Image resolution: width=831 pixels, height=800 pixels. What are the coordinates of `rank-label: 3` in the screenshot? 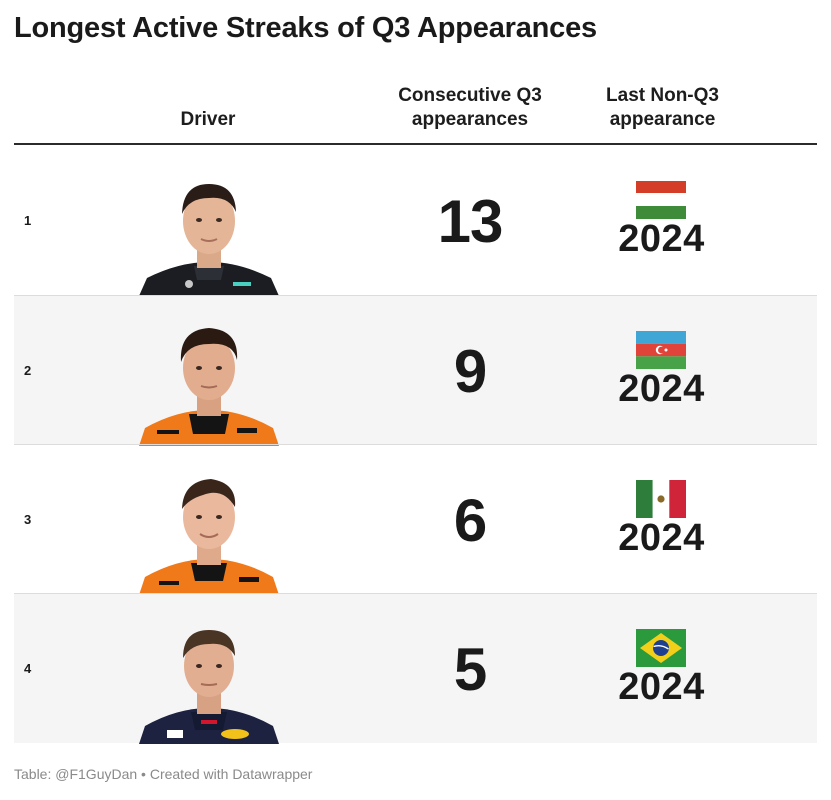 It's located at (28, 519).